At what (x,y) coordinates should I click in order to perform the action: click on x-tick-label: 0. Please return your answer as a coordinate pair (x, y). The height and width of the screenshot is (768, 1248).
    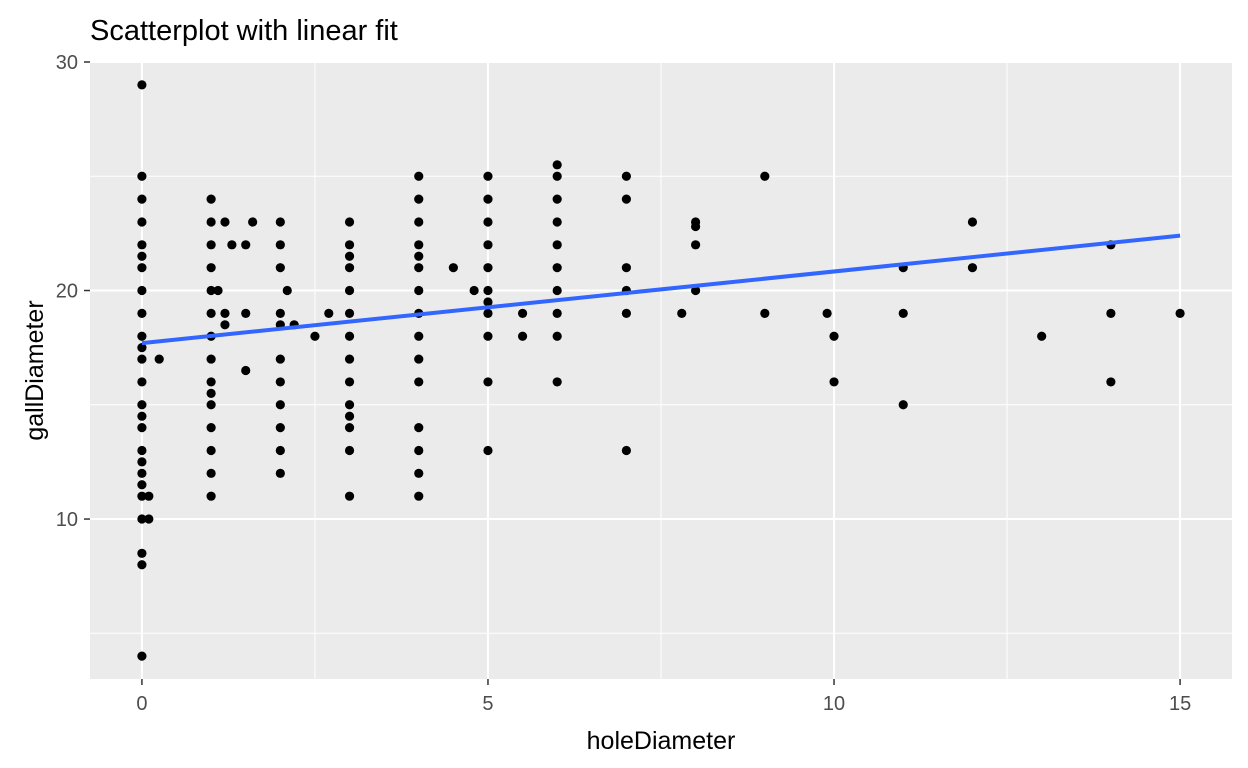
    Looking at the image, I should click on (141, 704).